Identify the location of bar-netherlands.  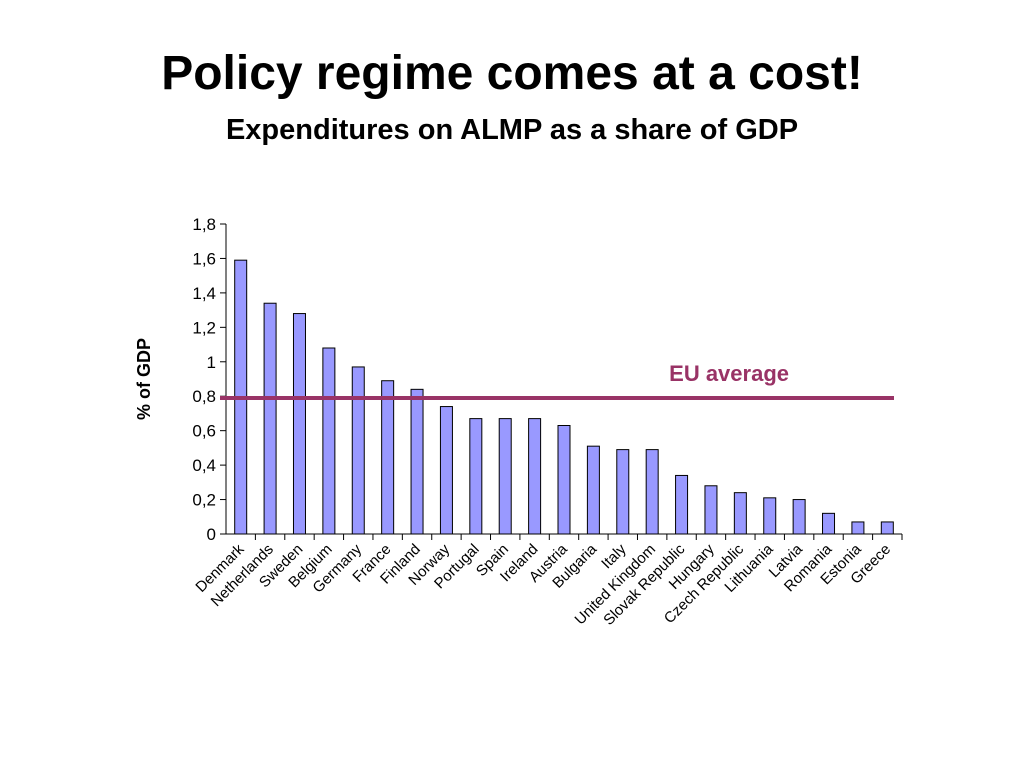
(270, 418).